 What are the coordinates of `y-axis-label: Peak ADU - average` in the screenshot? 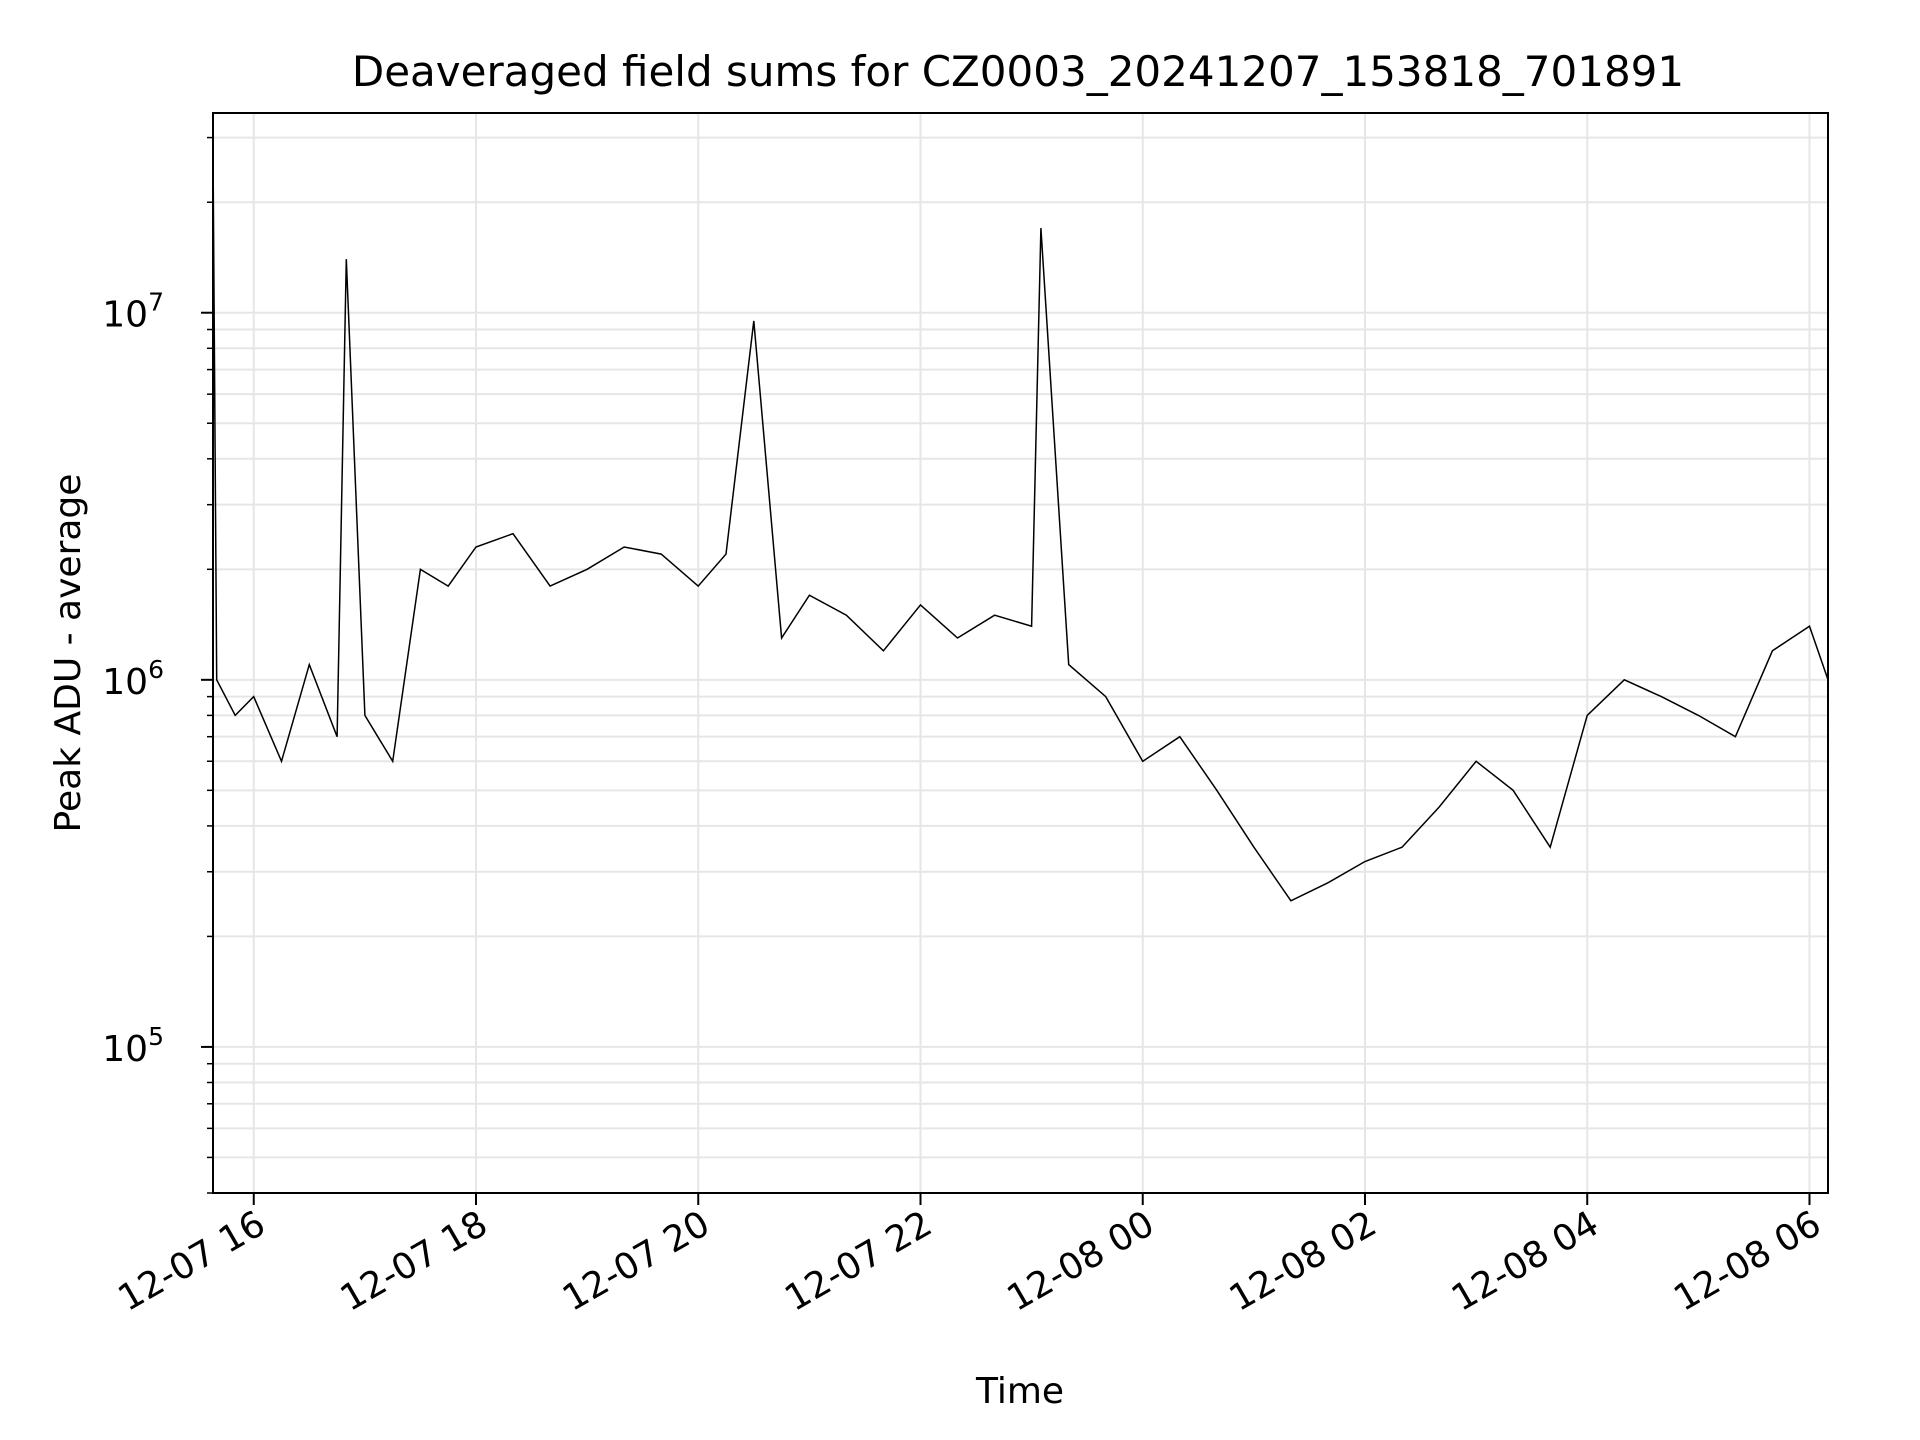 It's located at (68, 653).